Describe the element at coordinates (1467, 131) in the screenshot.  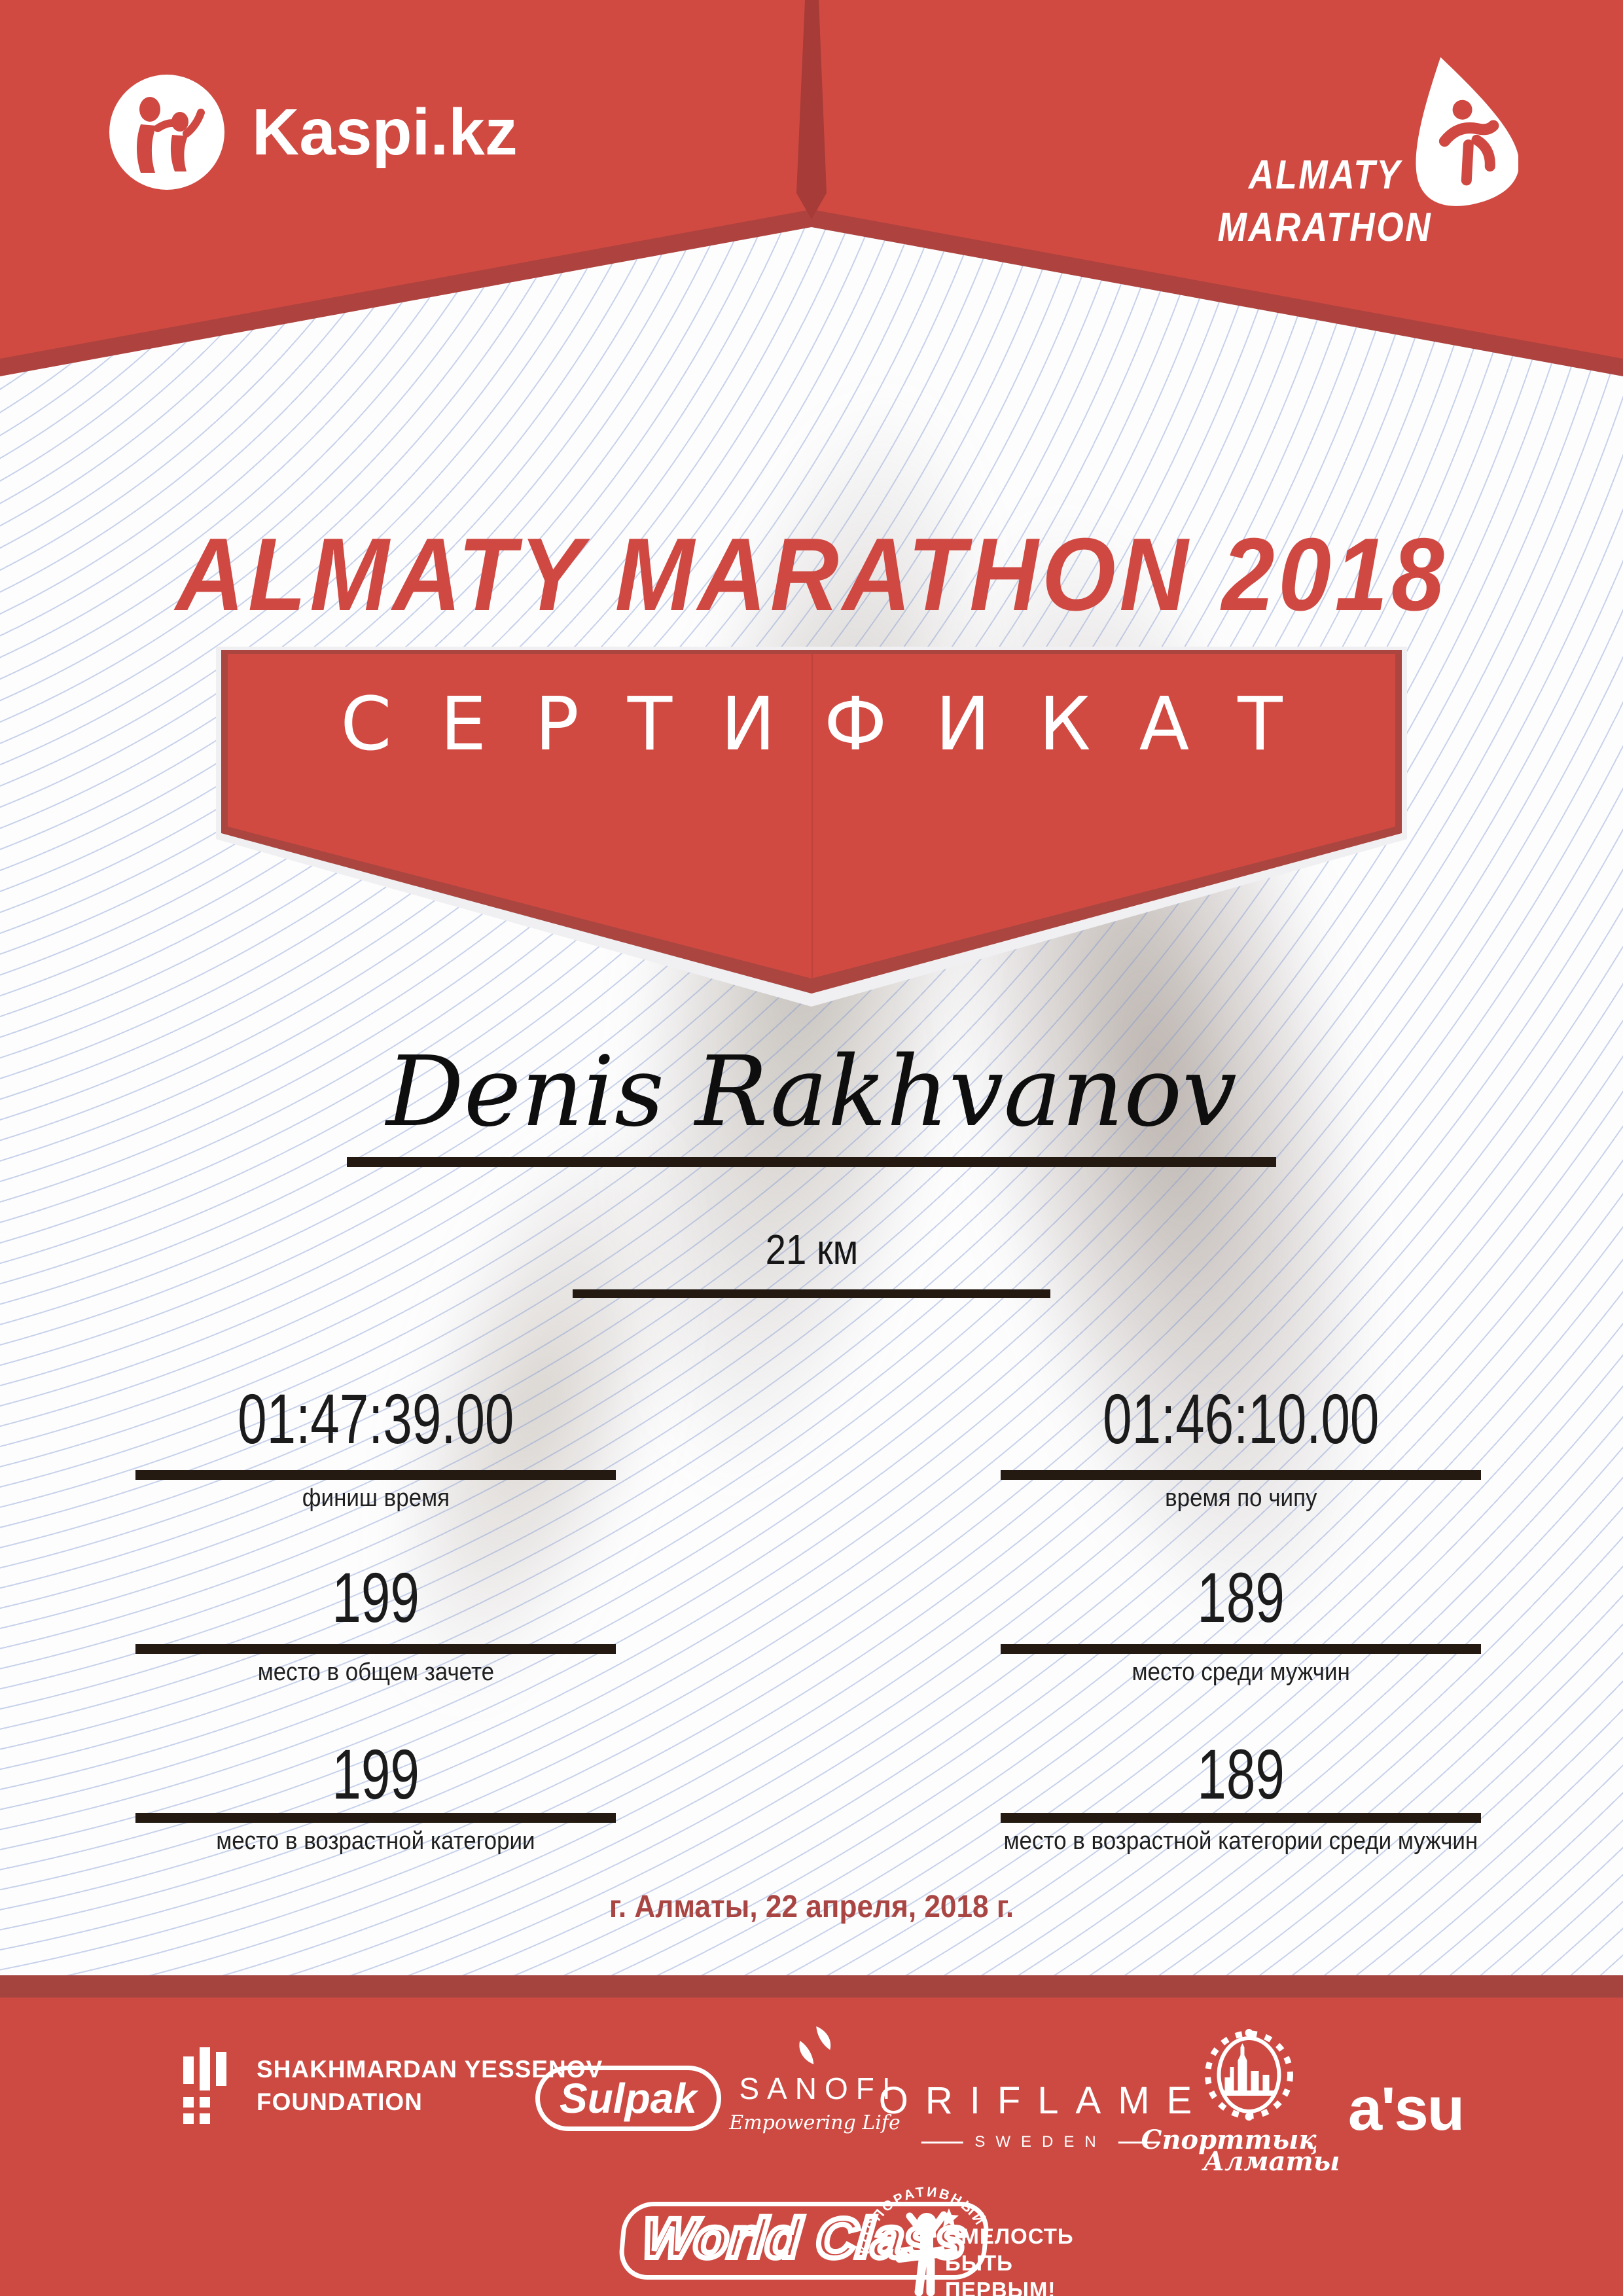
I see `almaty-marathon-runner-icon` at that location.